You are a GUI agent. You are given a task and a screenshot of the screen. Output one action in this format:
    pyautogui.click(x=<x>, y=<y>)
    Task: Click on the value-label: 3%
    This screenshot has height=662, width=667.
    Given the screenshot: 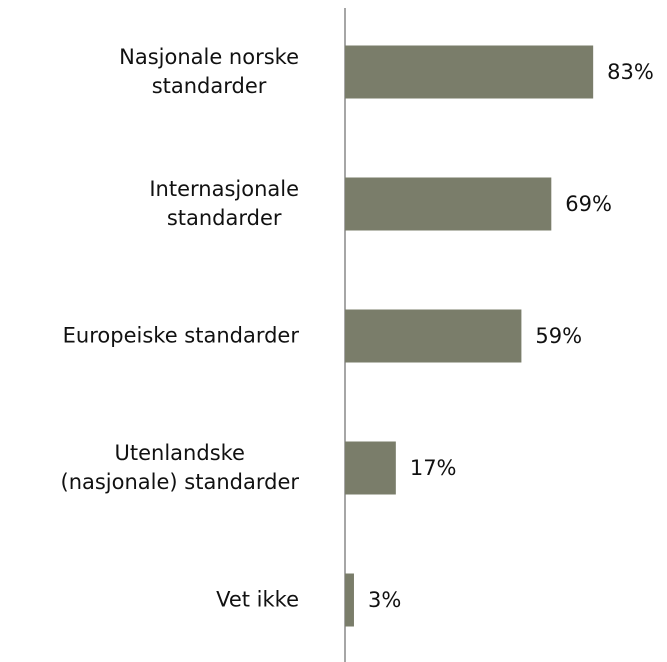 What is the action you would take?
    pyautogui.click(x=384, y=600)
    